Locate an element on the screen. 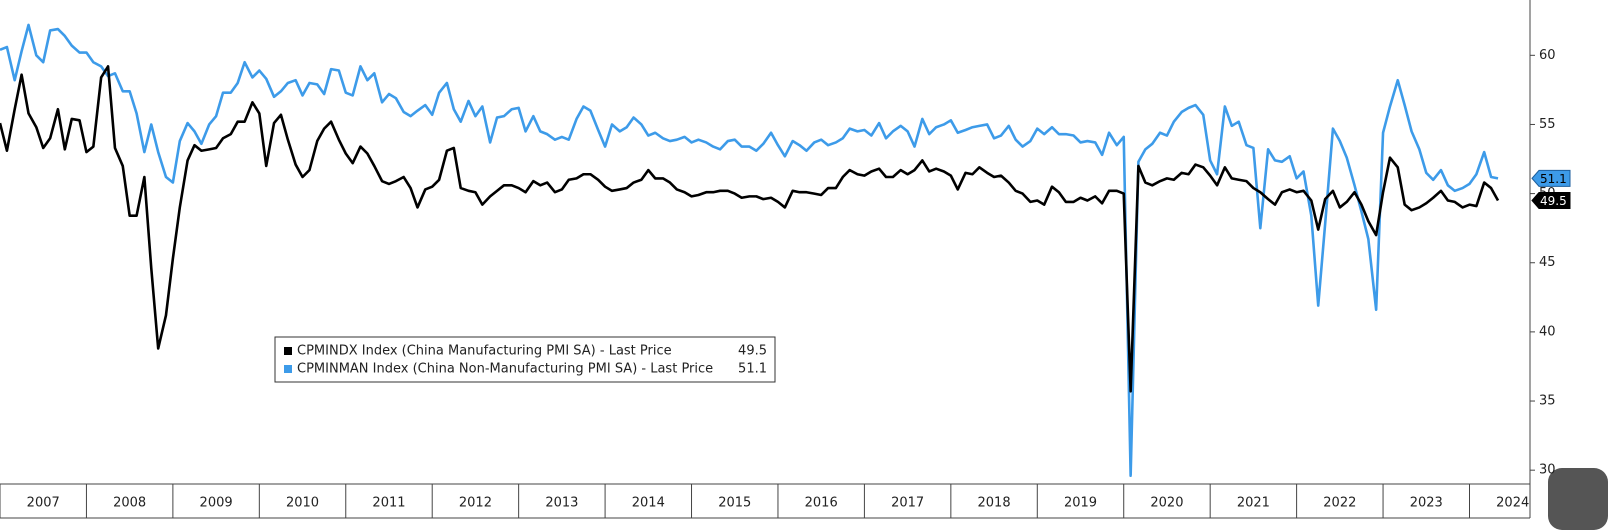 This screenshot has height=530, width=1608. x-tick-label: 2019 is located at coordinates (1080, 503).